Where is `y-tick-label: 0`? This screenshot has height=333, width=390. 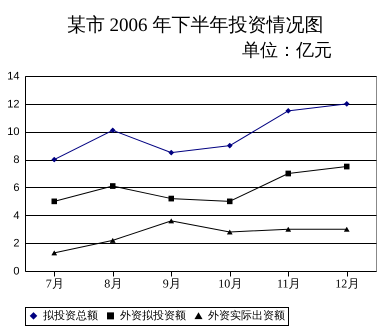
y-tick-label: 0 is located at coordinates (16, 272).